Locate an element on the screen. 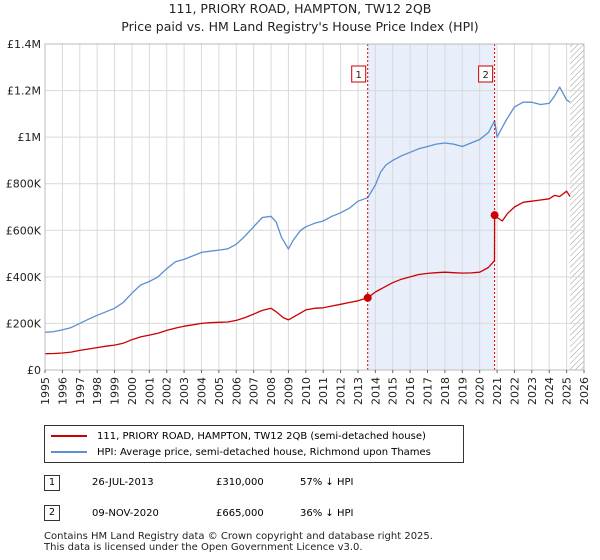 The width and height of the screenshot is (600, 560). x-tick-label: 2006 is located at coordinates (236, 391).